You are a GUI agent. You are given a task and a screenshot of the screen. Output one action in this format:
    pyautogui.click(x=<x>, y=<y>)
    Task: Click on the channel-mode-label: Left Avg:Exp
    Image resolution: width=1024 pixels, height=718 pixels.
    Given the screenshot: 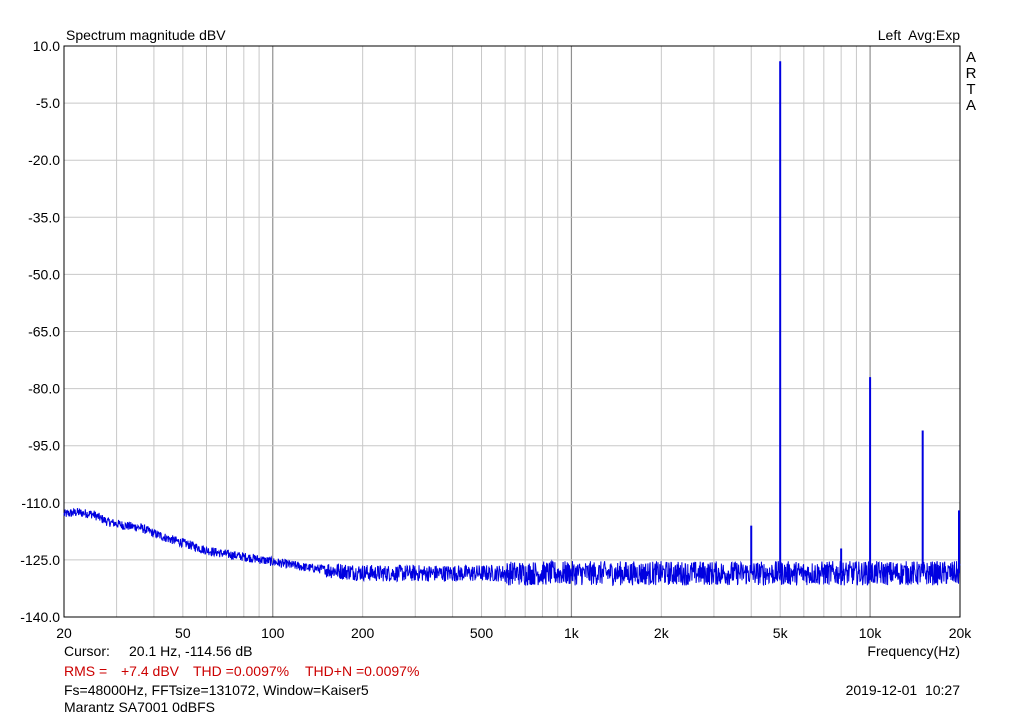 What is the action you would take?
    pyautogui.click(x=918, y=35)
    